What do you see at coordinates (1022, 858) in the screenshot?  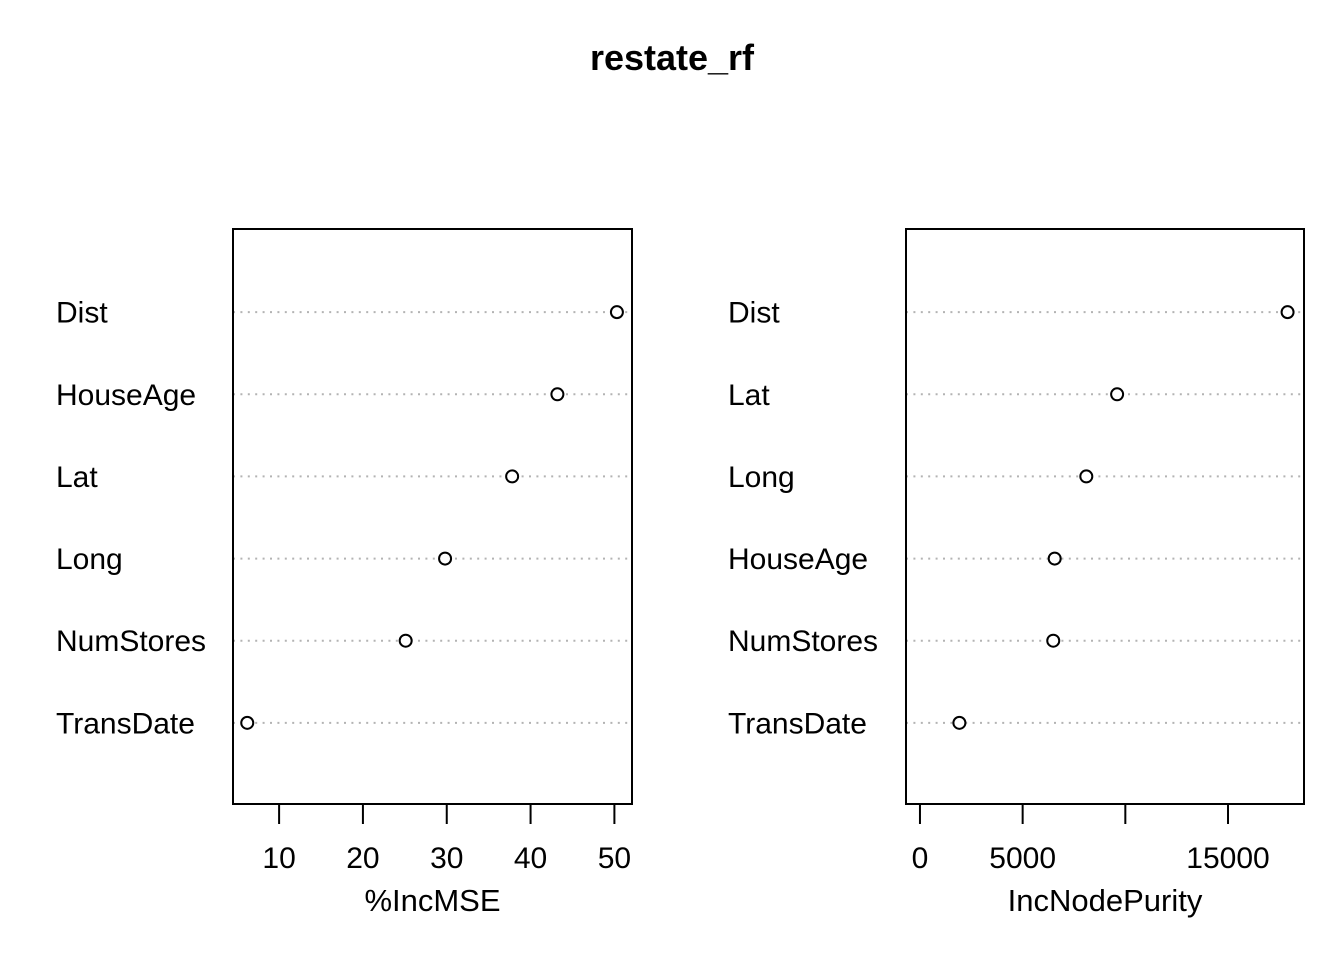 I see `x-tick-label: 5000` at bounding box center [1022, 858].